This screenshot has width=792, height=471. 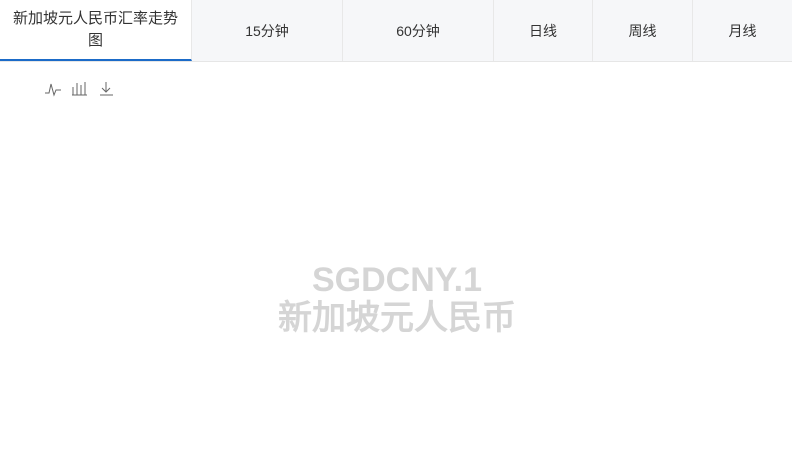 I want to click on watermark: SGDCNY.1 新加坡元人民币, so click(x=397, y=299).